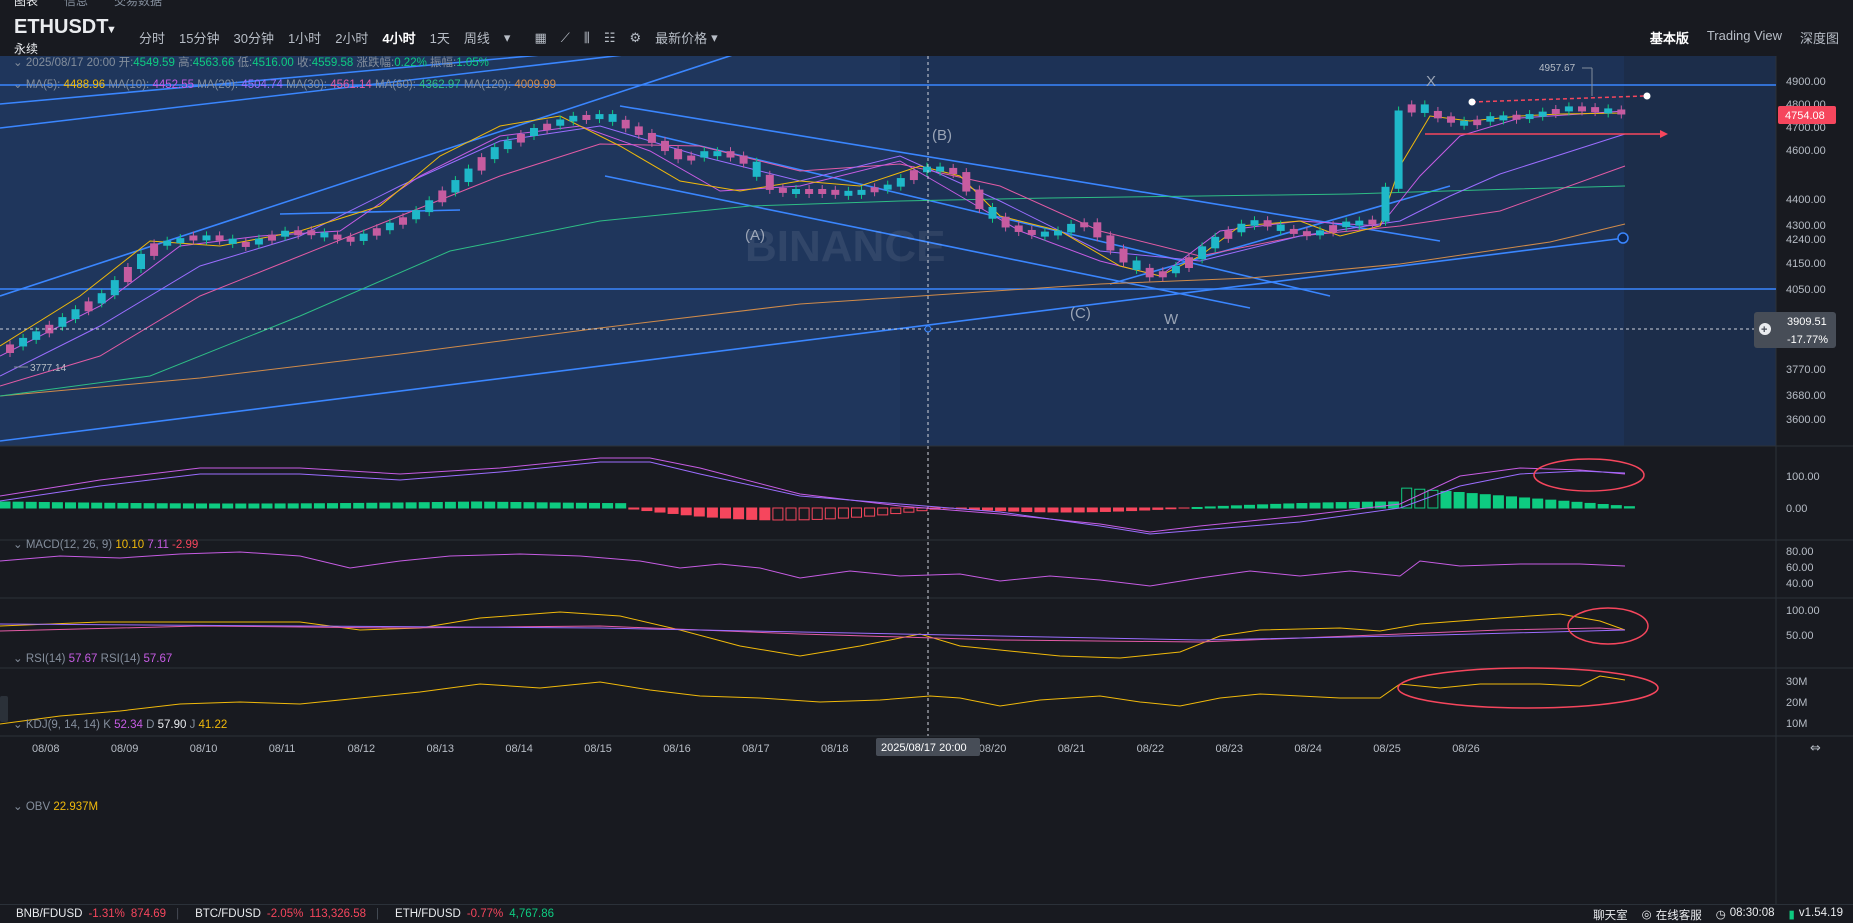 The image size is (1853, 923). What do you see at coordinates (474, 914) in the screenshot?
I see `ticker-eth: ETH/FDUSD -0.77% 4,767.86` at bounding box center [474, 914].